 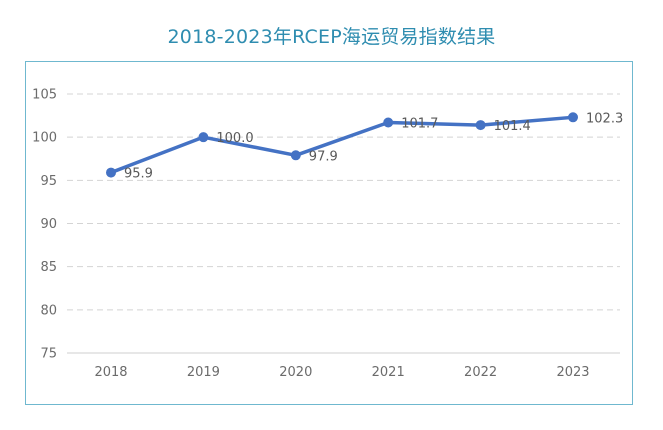 I want to click on data-labels: 95.9 100.0 97.9 101.7 101.4 102.3, so click(x=373, y=146).